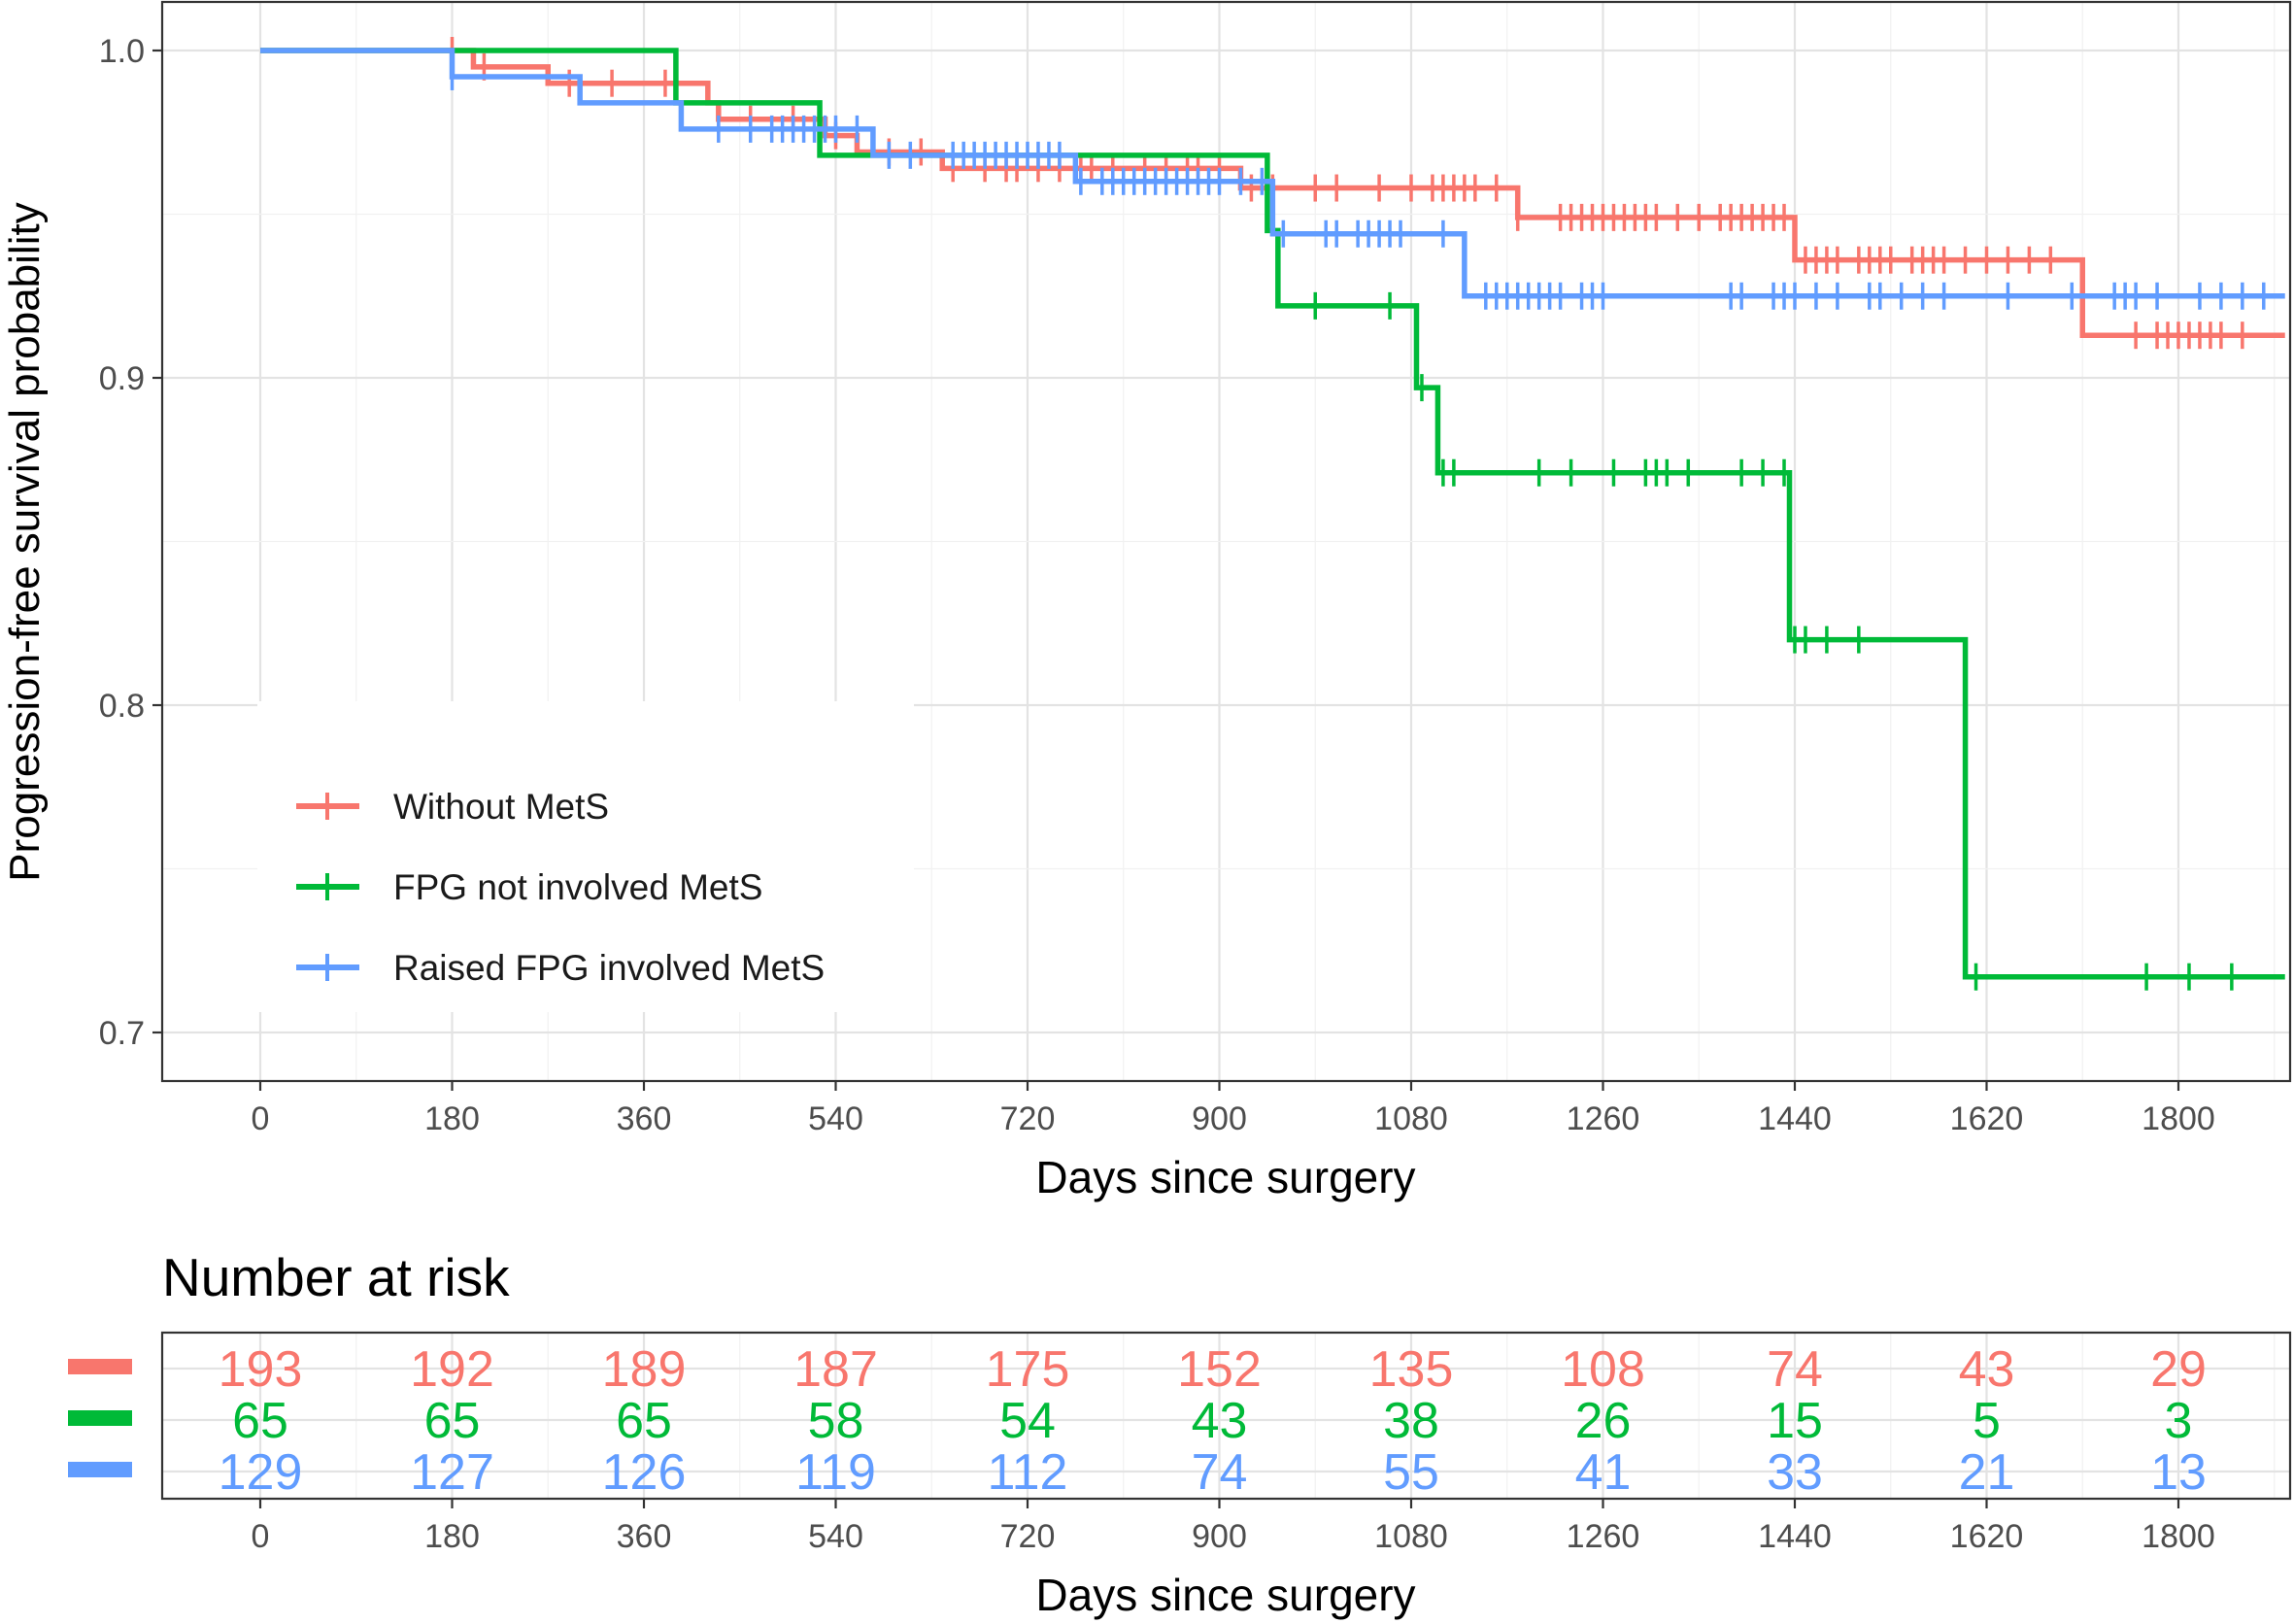  Describe the element at coordinates (1987, 1536) in the screenshot. I see `risk-x-tick-label: 1620` at that location.